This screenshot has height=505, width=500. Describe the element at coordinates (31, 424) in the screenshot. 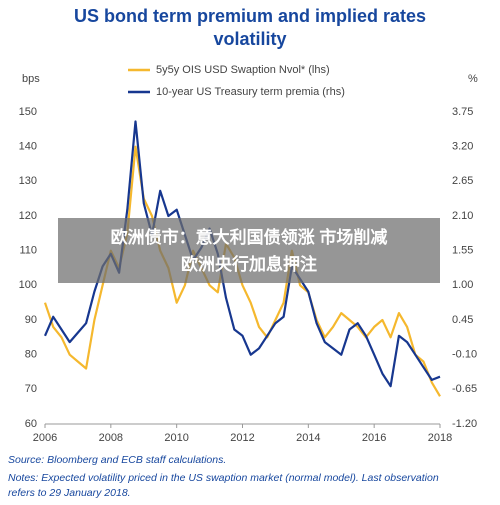

I see `y-tick-label: 60` at that location.